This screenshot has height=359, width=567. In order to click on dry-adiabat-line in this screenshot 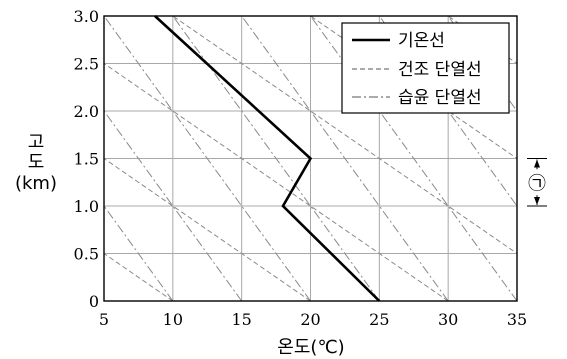, I will do `click(207, 229)`.